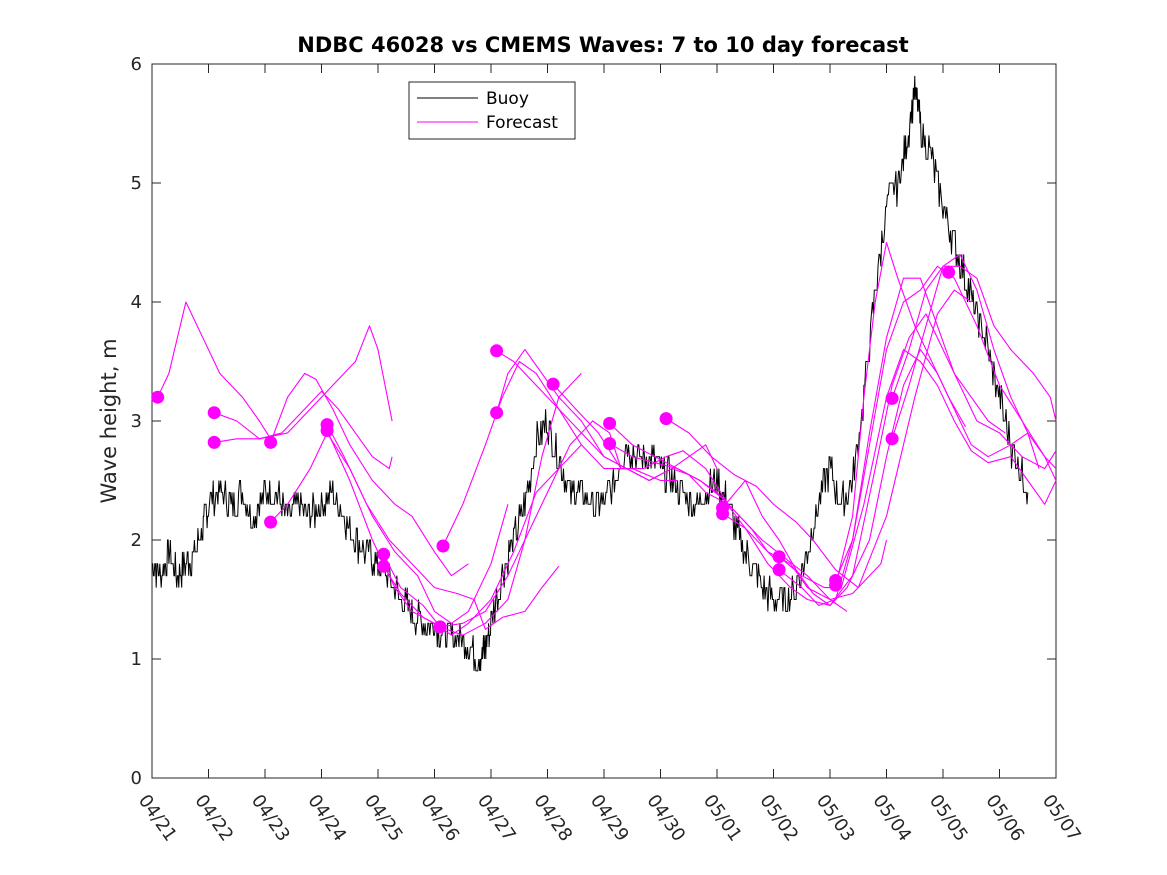 This screenshot has height=875, width=1167. Describe the element at coordinates (722, 818) in the screenshot. I see `x-tick-label: 05/01` at that location.